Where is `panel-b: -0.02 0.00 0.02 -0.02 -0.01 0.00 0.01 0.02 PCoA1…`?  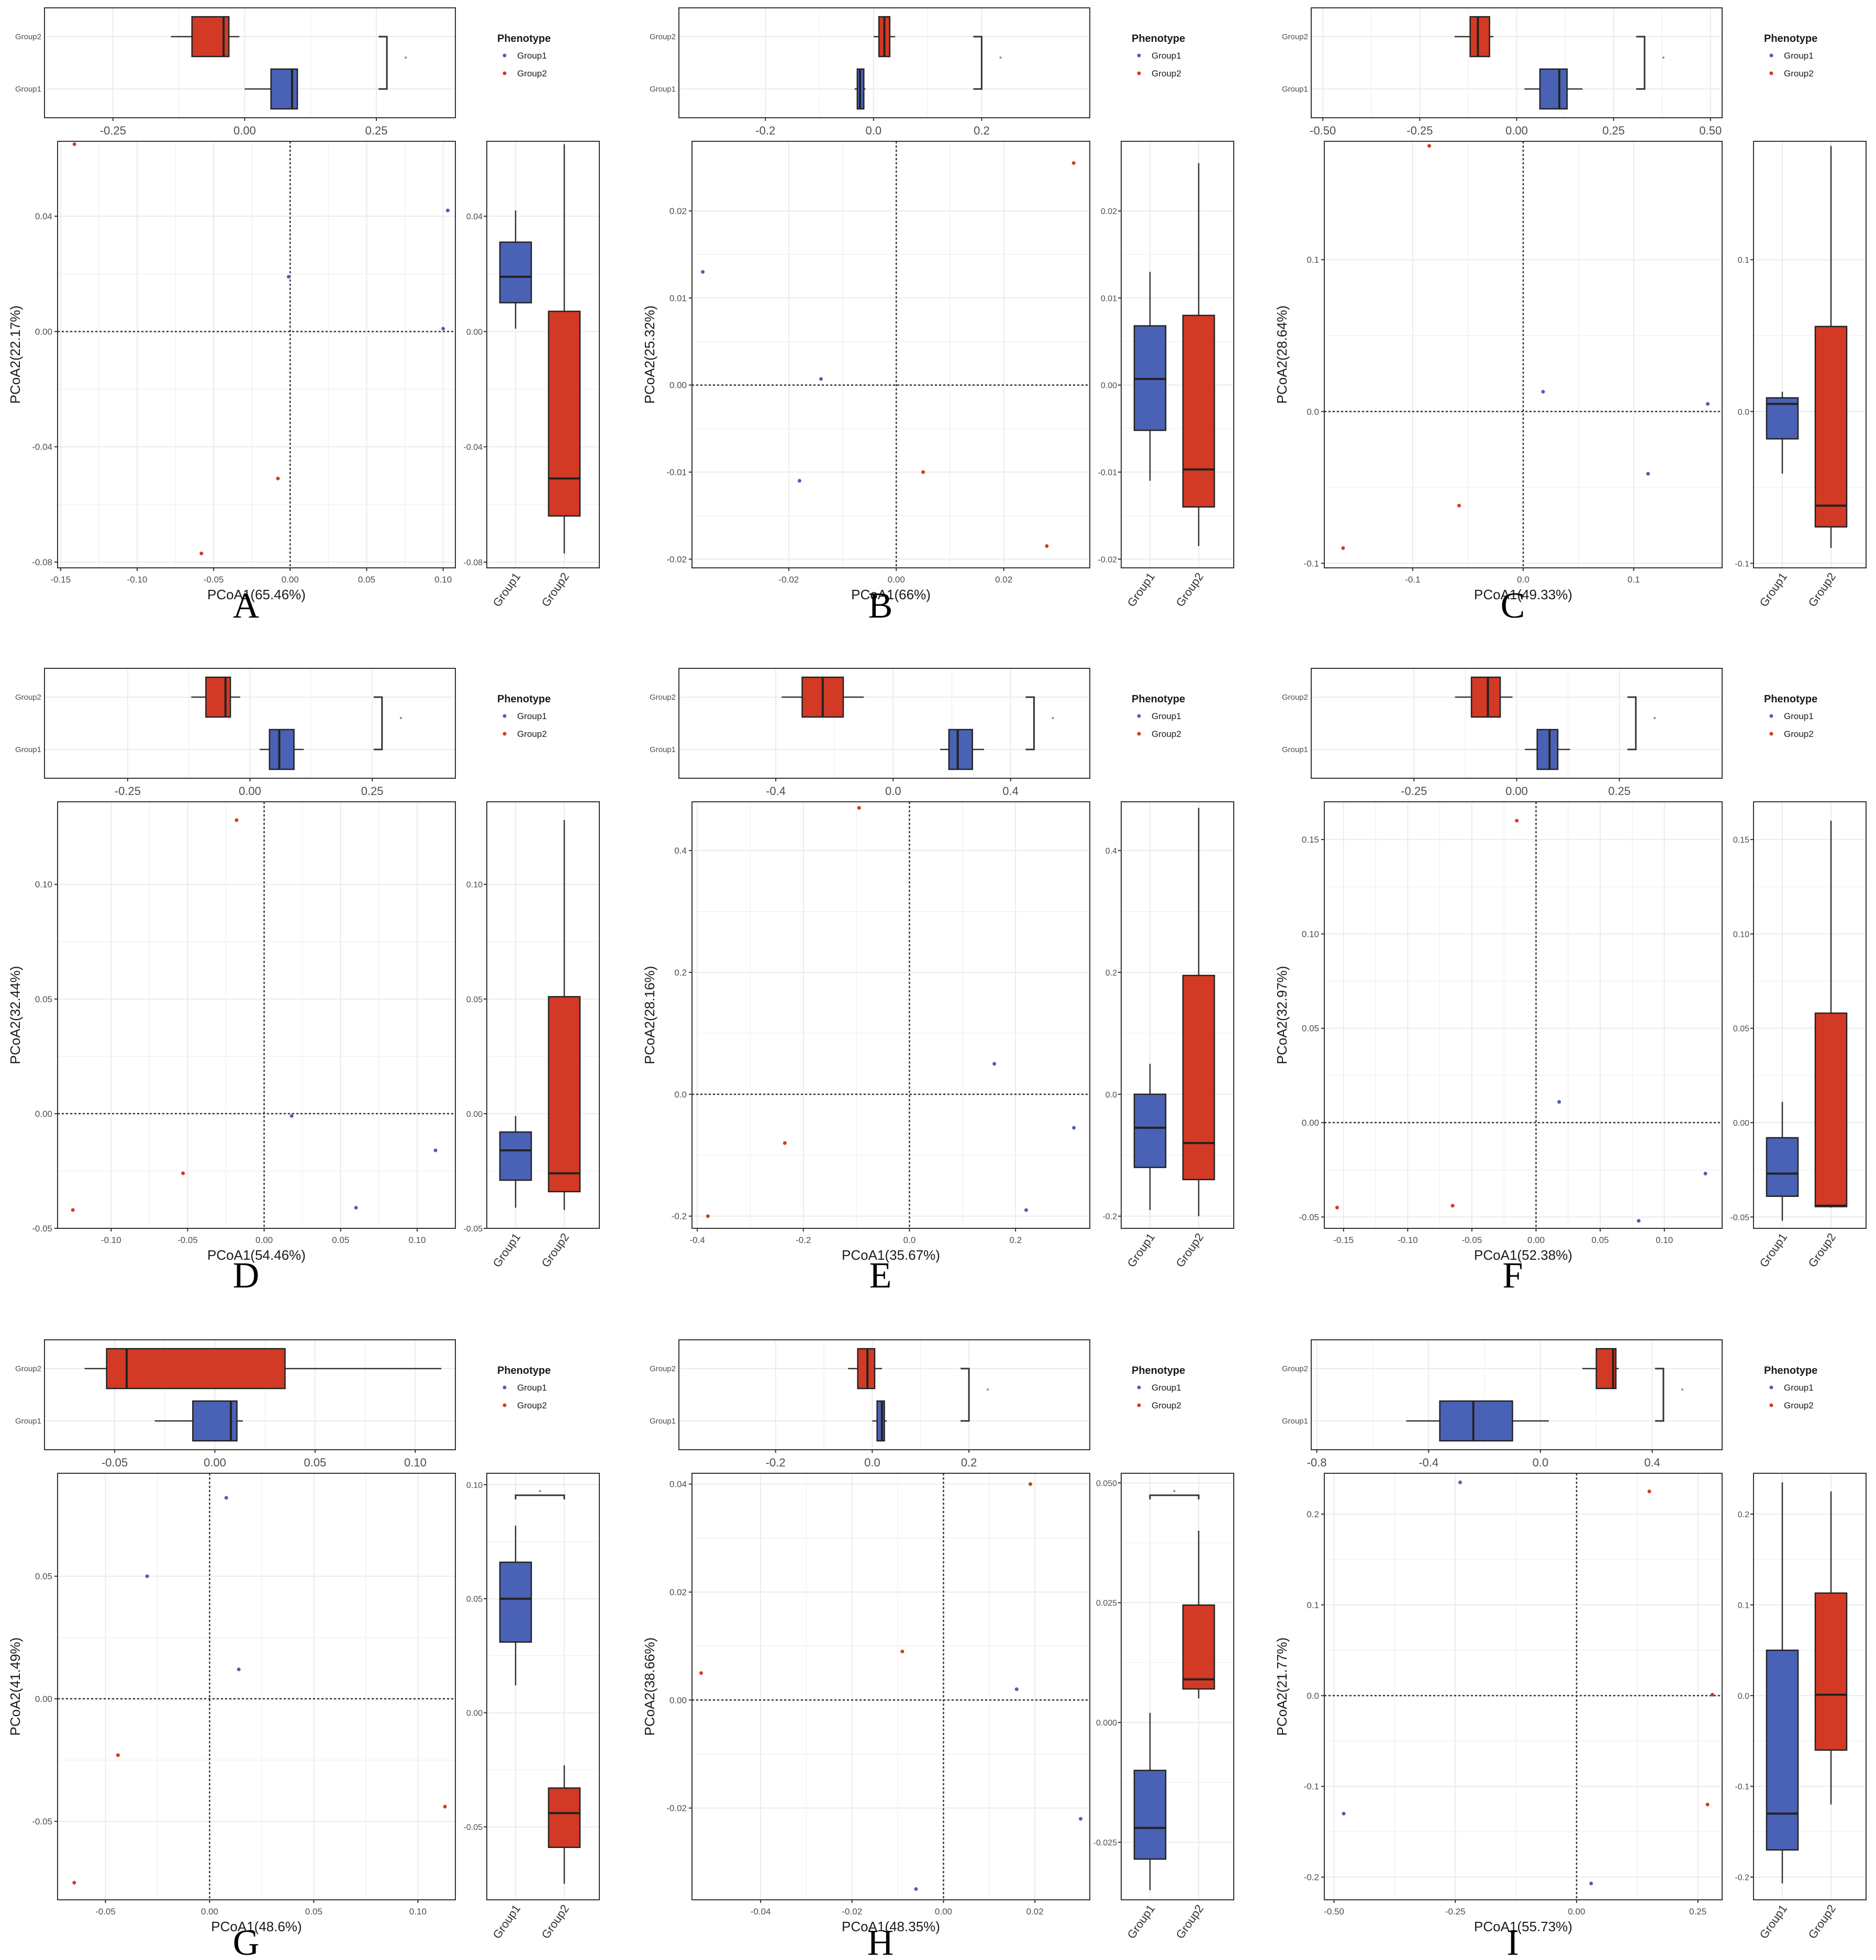 panel-b: -0.02 0.00 0.02 -0.02 -0.01 0.00 0.01 0.02 PCoA1… is located at coordinates (938, 316).